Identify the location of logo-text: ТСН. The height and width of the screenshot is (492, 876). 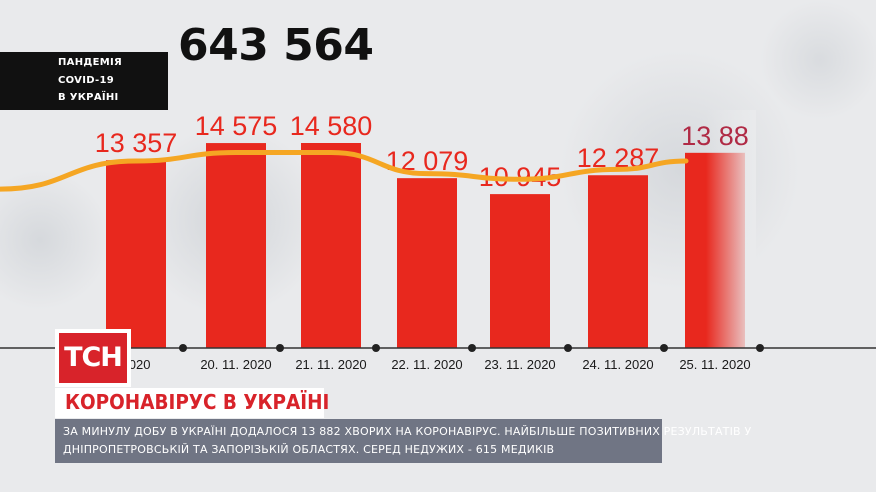
(93, 358).